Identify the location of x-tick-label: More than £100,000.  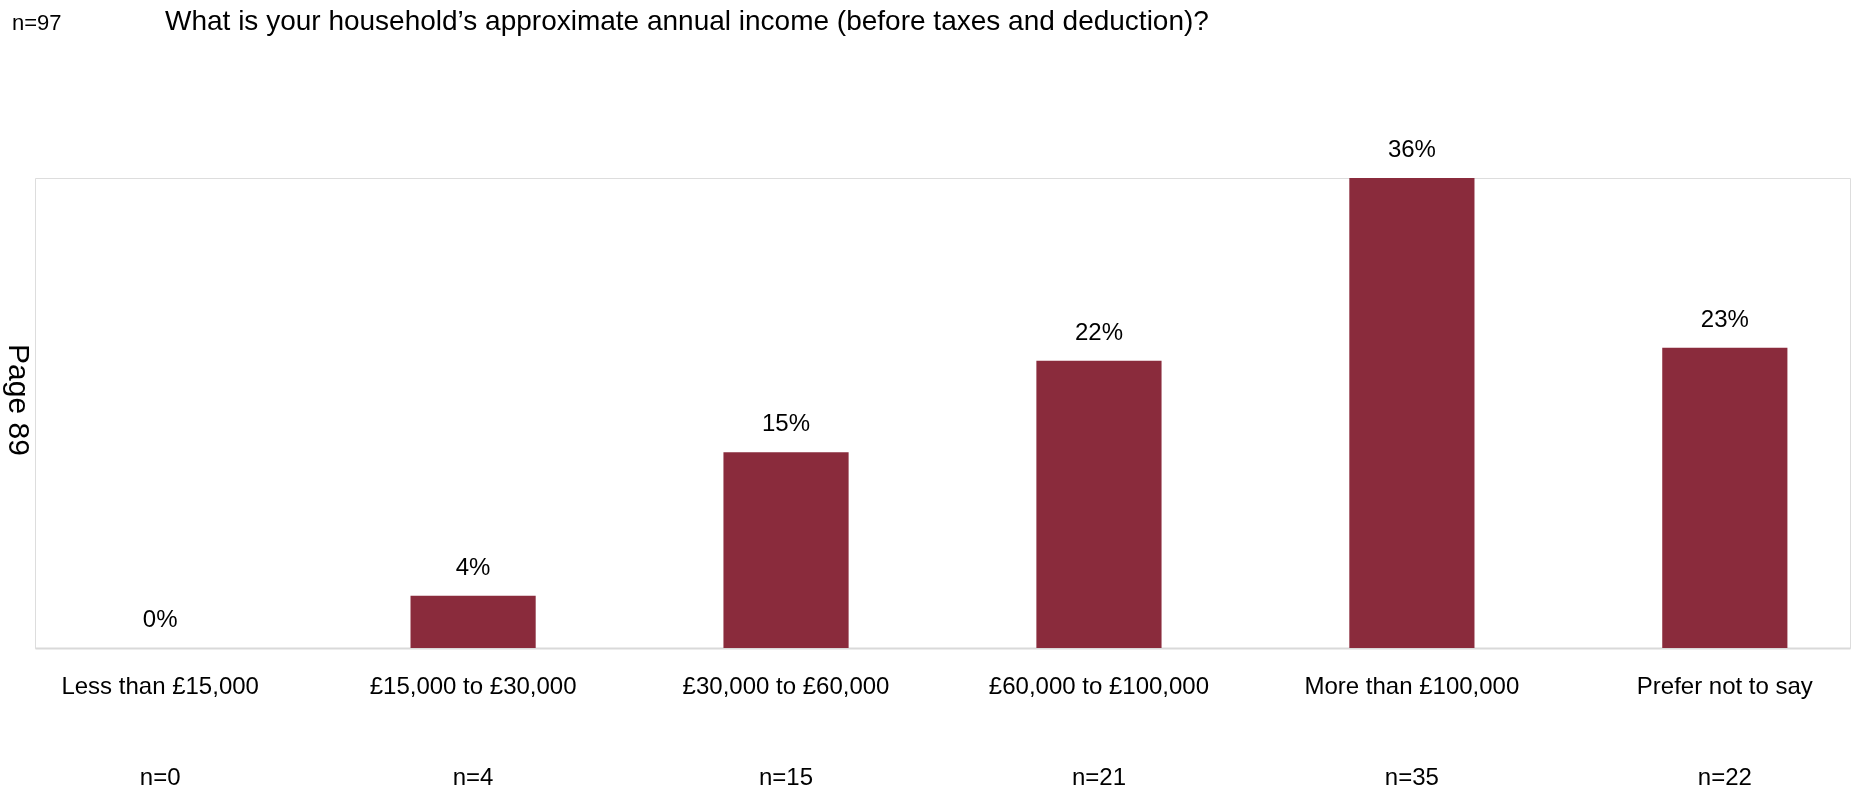
(1412, 685).